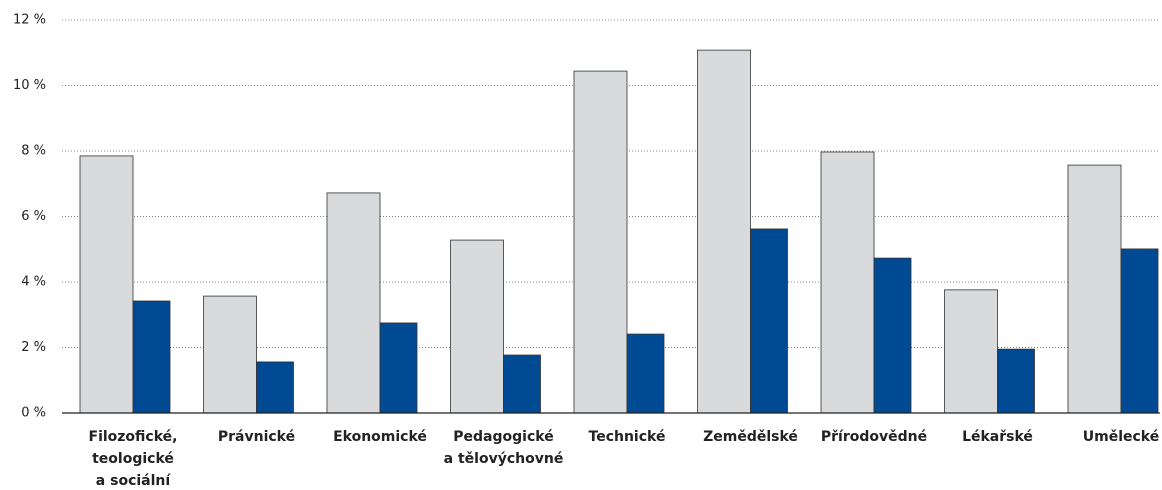  Describe the element at coordinates (133, 459) in the screenshot. I see `x-tick-label: teologické` at that location.